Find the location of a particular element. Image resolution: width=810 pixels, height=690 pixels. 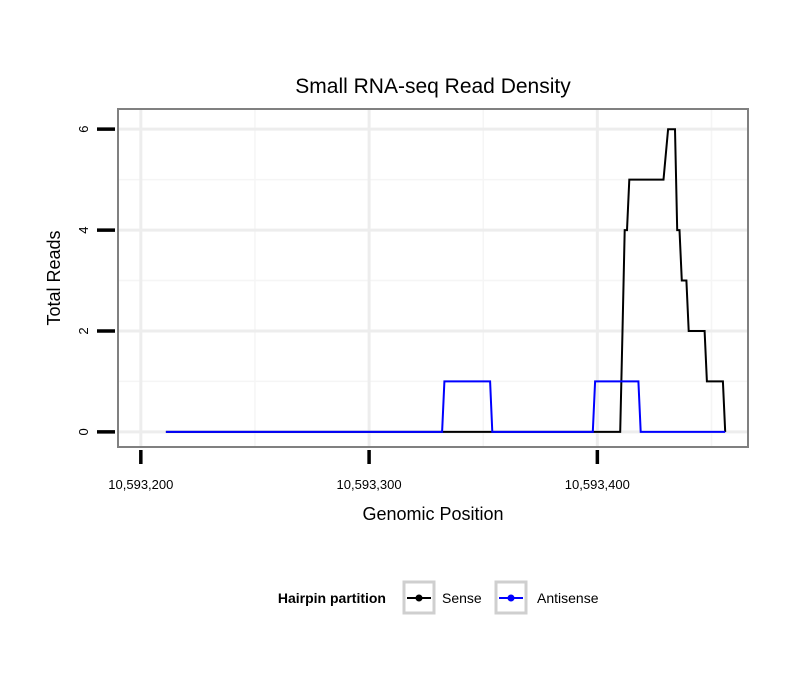

y-axis-title: Total Reads is located at coordinates (54, 277).